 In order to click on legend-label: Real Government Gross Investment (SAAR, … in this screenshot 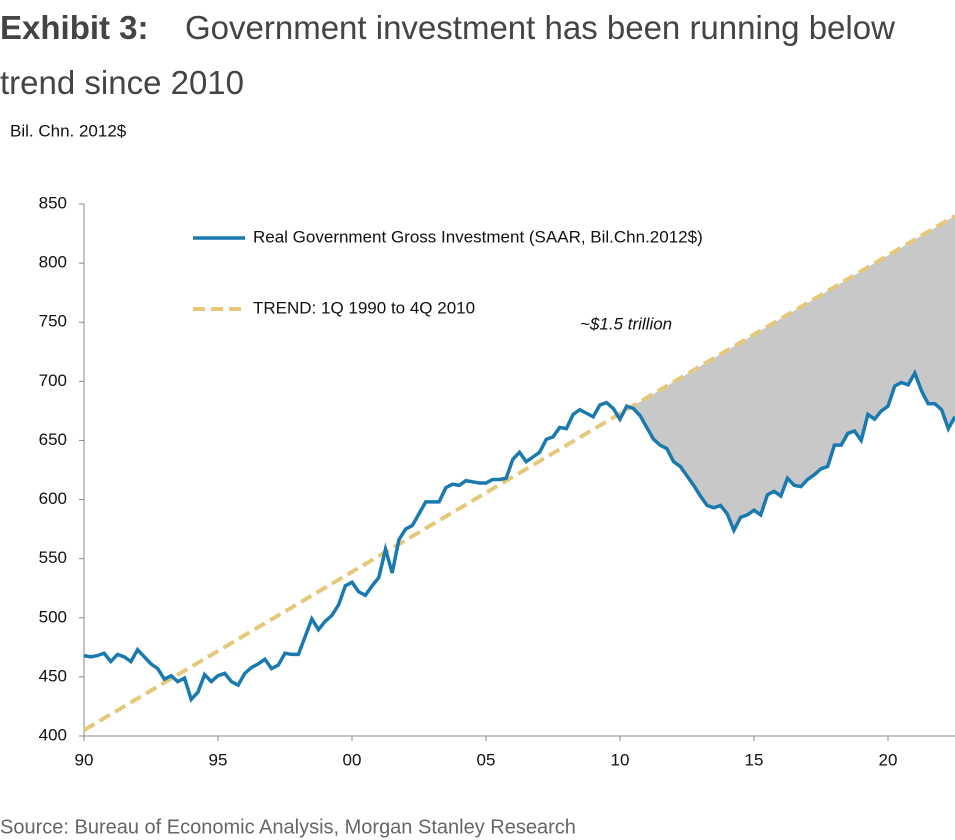, I will do `click(478, 236)`.